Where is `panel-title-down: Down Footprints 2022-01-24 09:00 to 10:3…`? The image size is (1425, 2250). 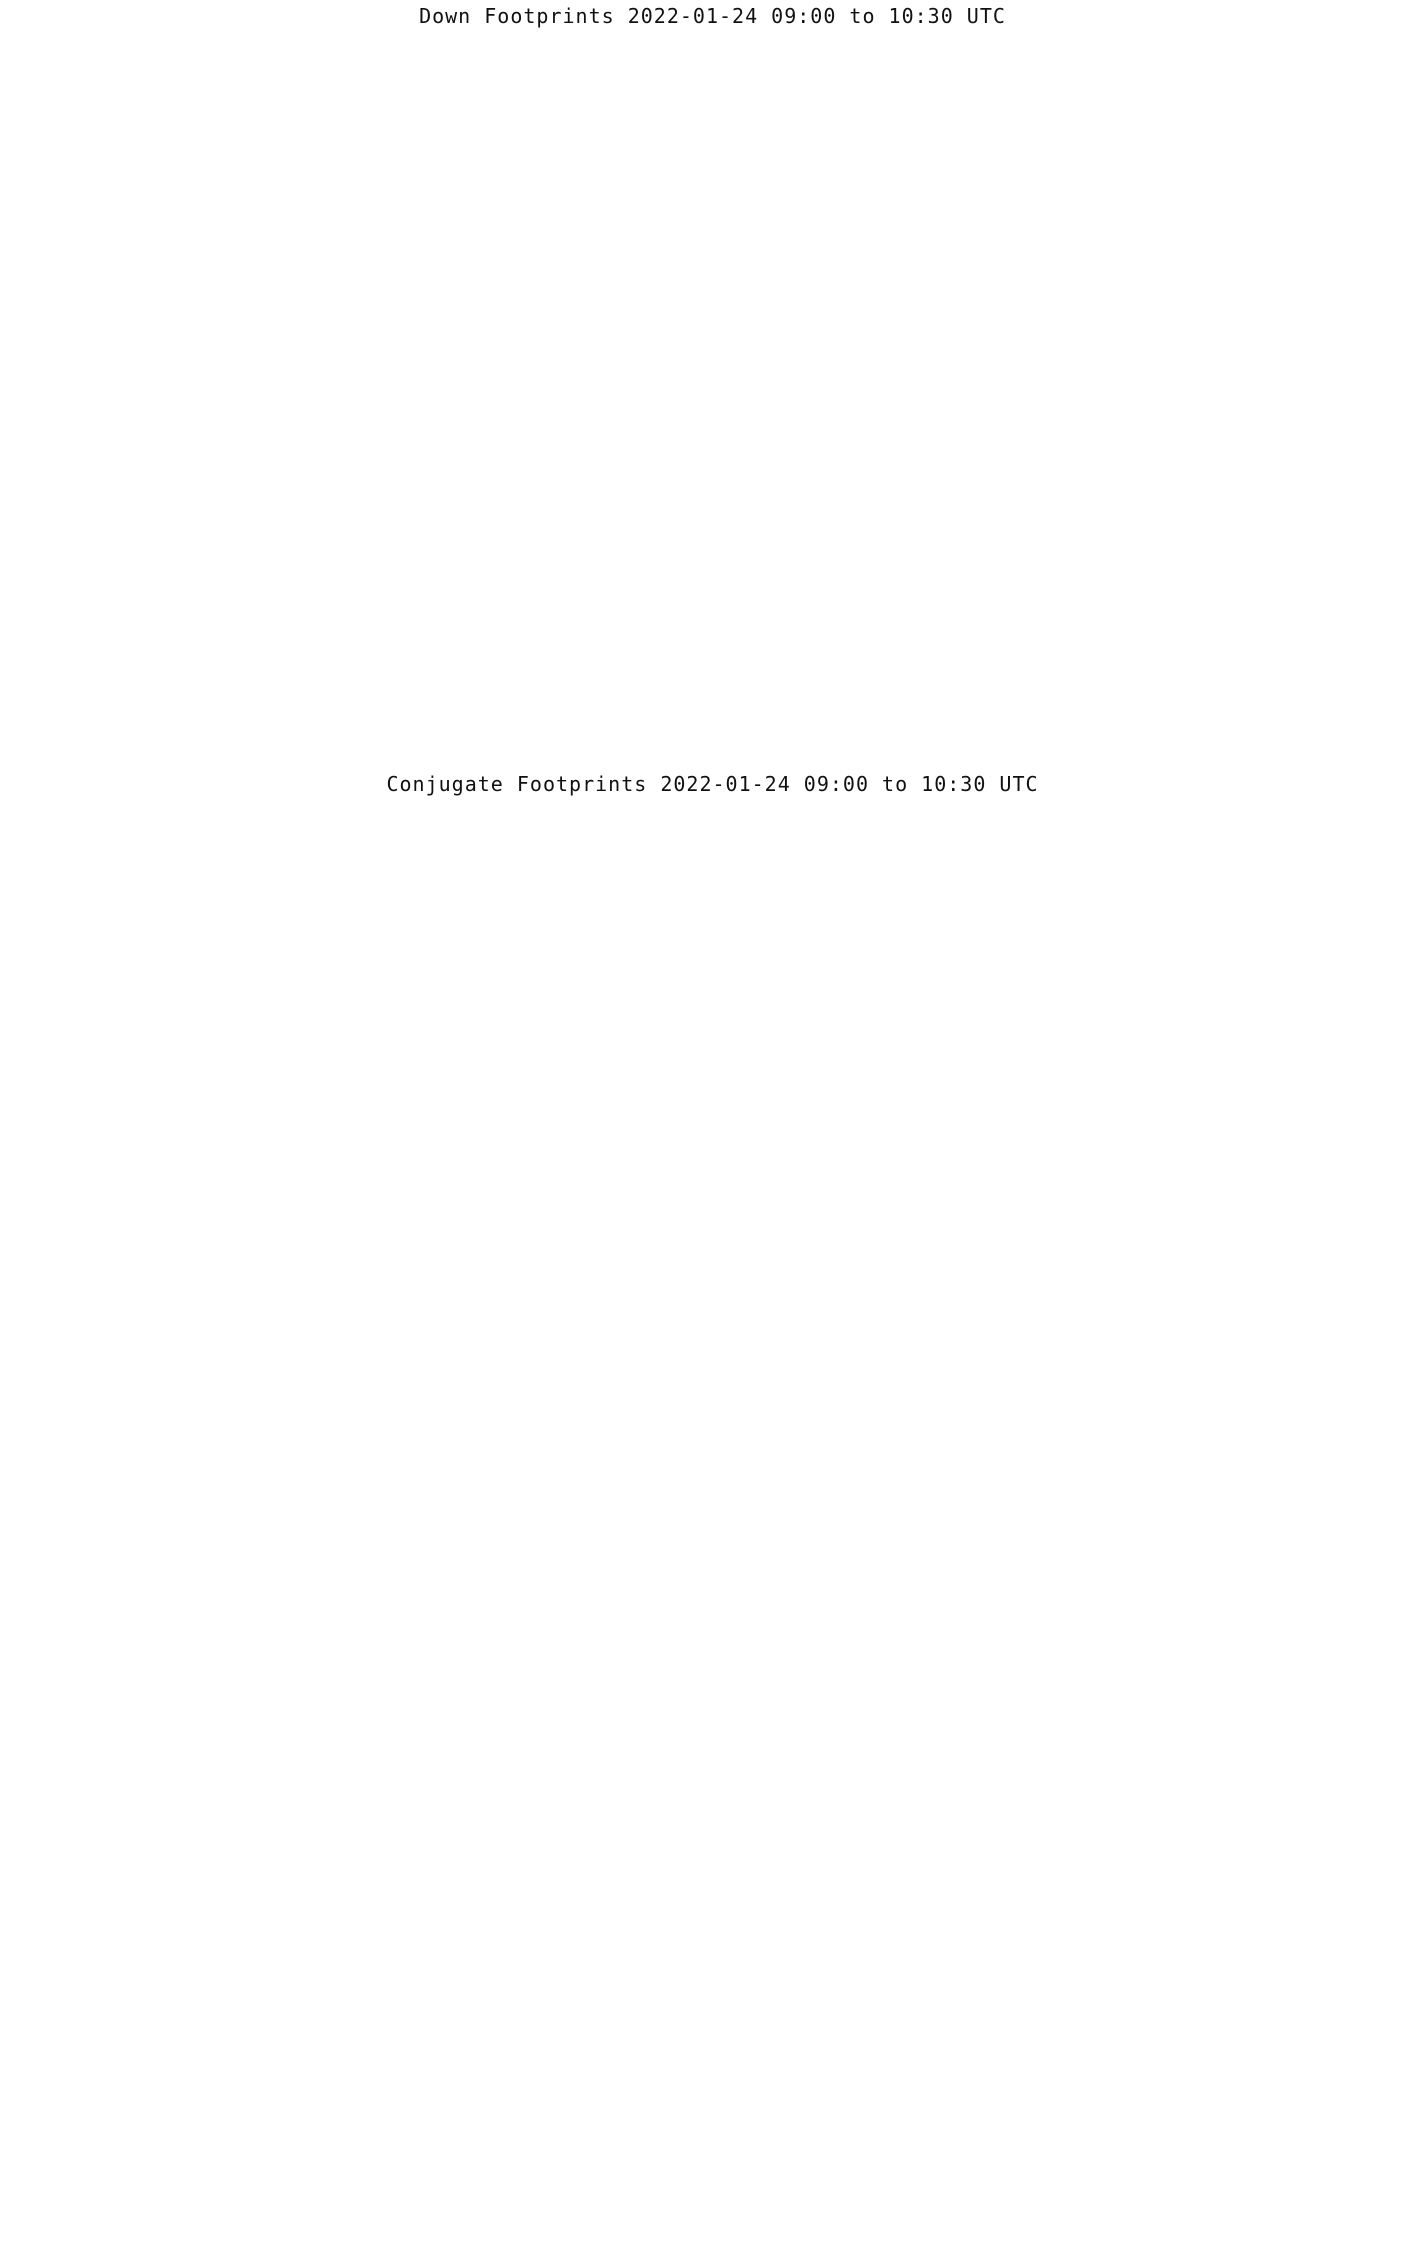 panel-title-down: Down Footprints 2022-01-24 09:00 to 10:3… is located at coordinates (712, 16).